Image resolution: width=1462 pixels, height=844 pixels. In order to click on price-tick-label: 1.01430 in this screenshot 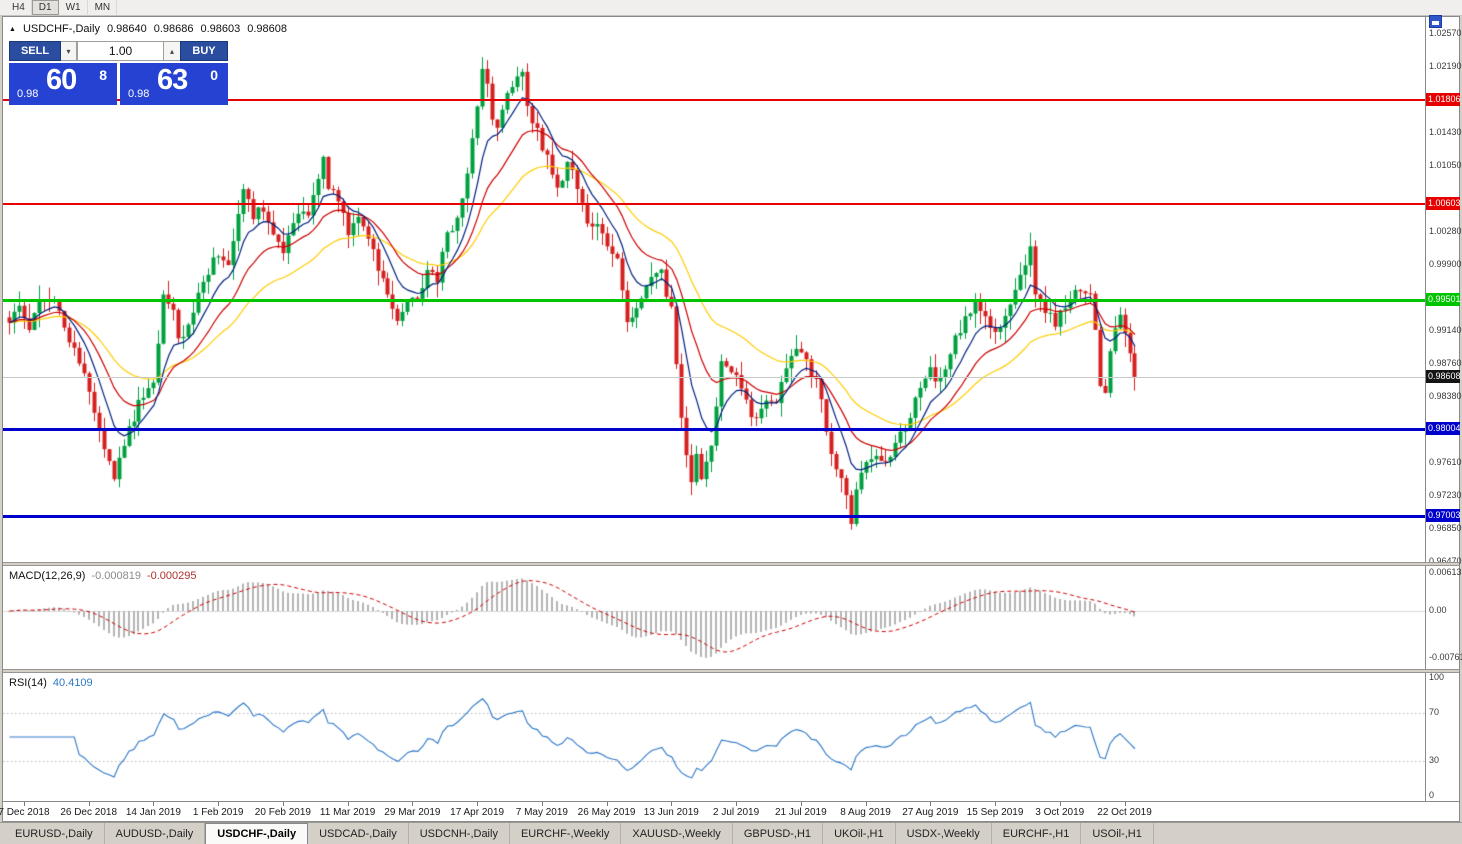, I will do `click(1445, 132)`.